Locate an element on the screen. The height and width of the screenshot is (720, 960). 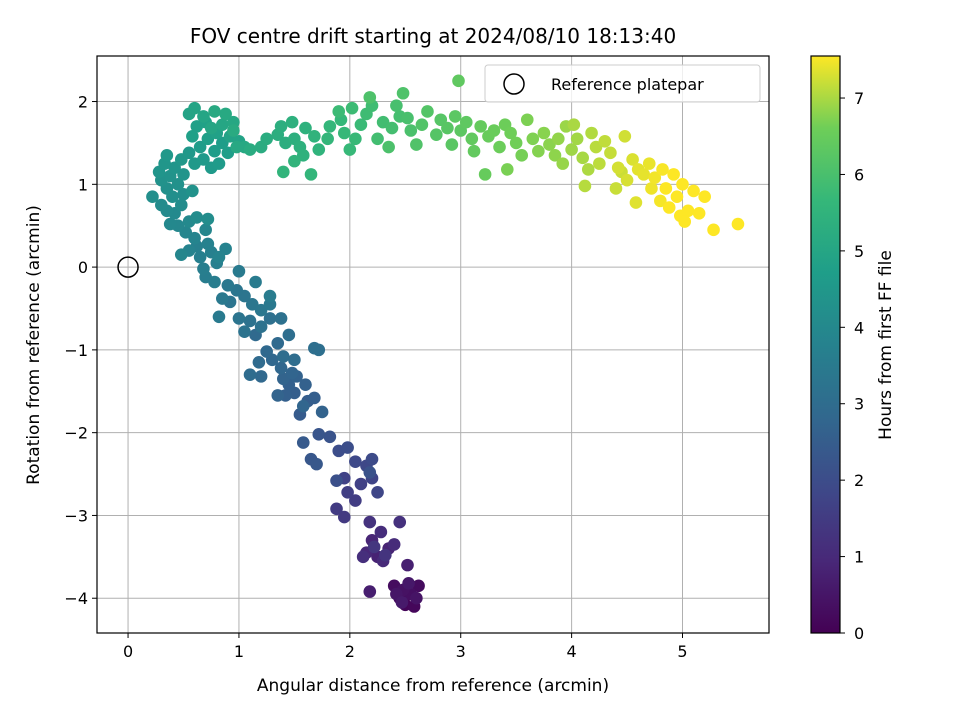
colorbar: 0 1 2 3 4 5 6 7 Hours from first FF file is located at coordinates (853, 349).